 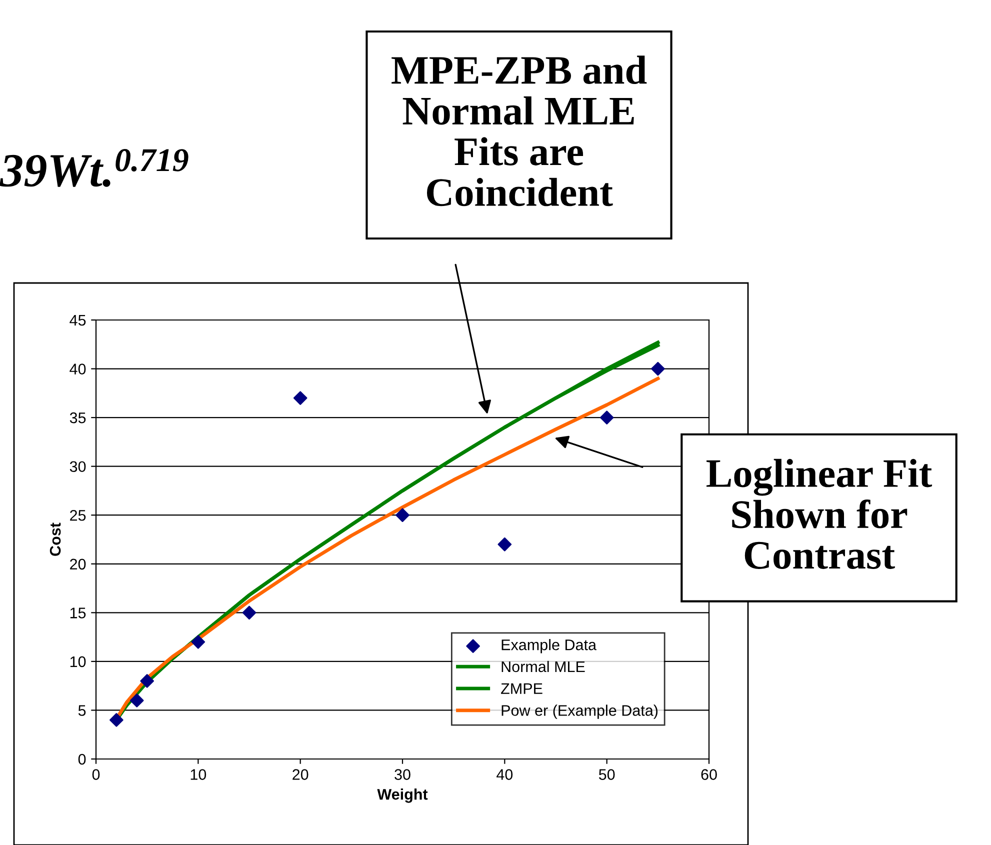 What do you see at coordinates (709, 774) in the screenshot?
I see `x-tick-label: 60` at bounding box center [709, 774].